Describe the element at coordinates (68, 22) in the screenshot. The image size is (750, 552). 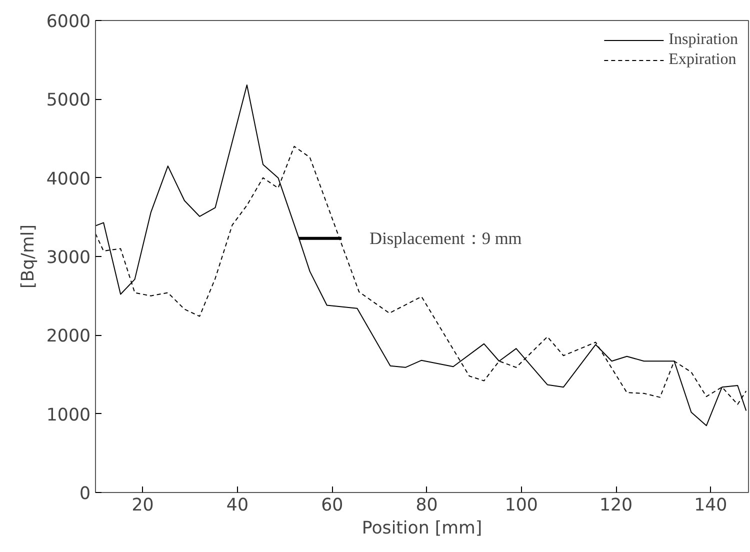
I see `y-tick-label: 6000` at that location.